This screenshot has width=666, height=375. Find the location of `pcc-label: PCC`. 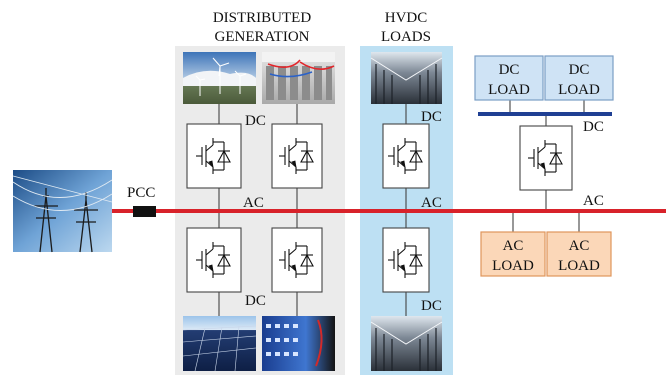

pcc-label: PCC is located at coordinates (141, 193).